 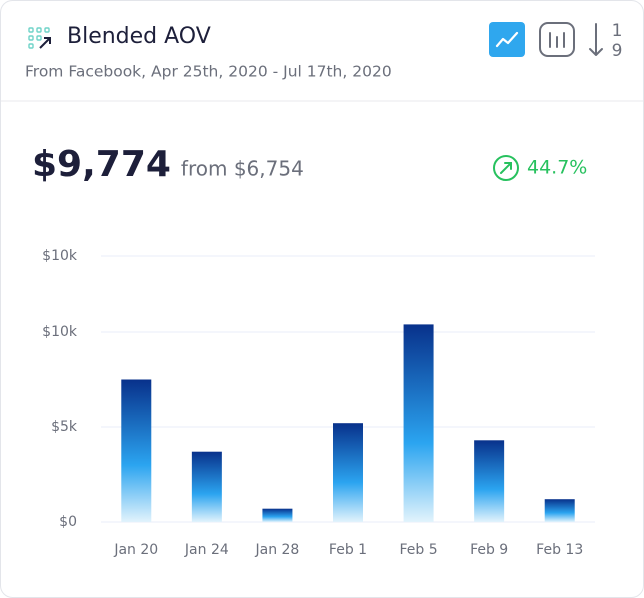 What do you see at coordinates (418, 550) in the screenshot?
I see `x-tick-label: Feb 5` at bounding box center [418, 550].